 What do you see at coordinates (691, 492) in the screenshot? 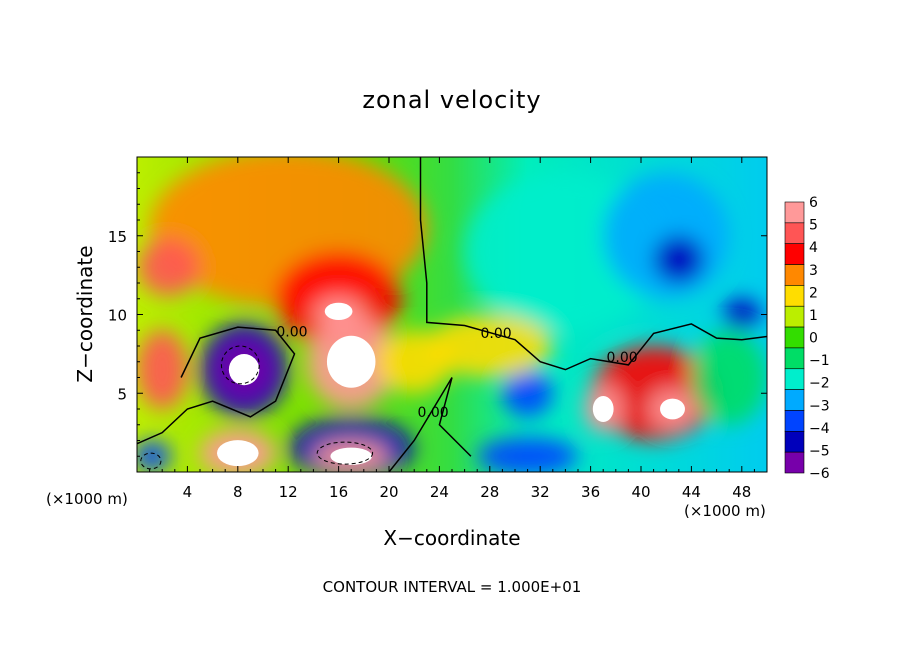
I see `x-tick-label: 44` at bounding box center [691, 492].